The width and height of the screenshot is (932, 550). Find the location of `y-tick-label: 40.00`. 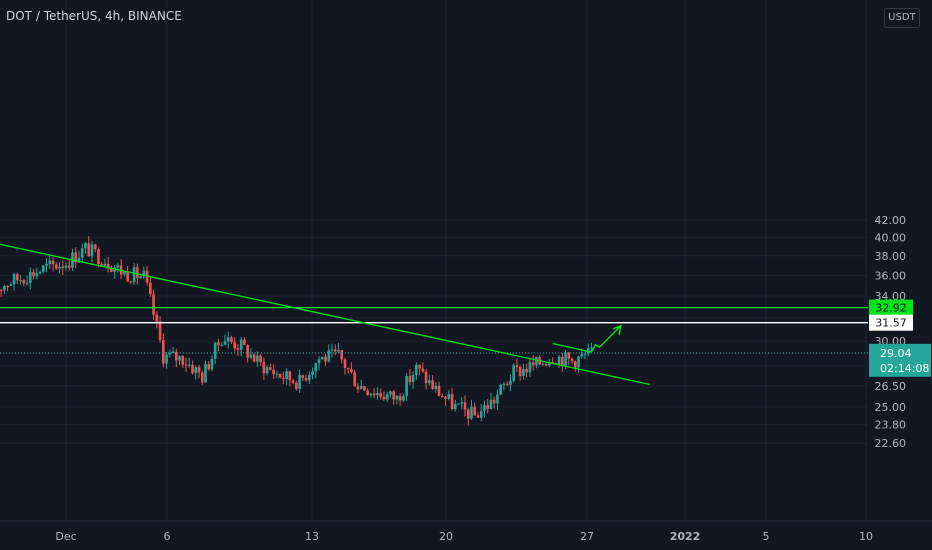

y-tick-label: 40.00 is located at coordinates (891, 237).